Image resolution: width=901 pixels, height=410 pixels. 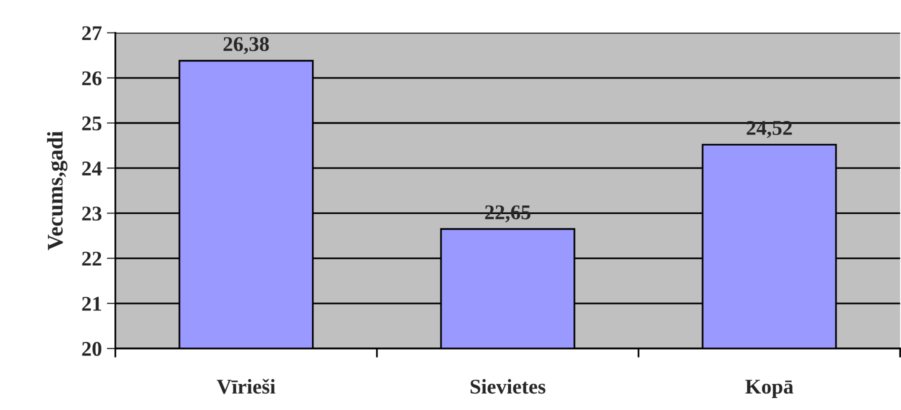 I want to click on y-tick-label: 21, so click(x=92, y=303).